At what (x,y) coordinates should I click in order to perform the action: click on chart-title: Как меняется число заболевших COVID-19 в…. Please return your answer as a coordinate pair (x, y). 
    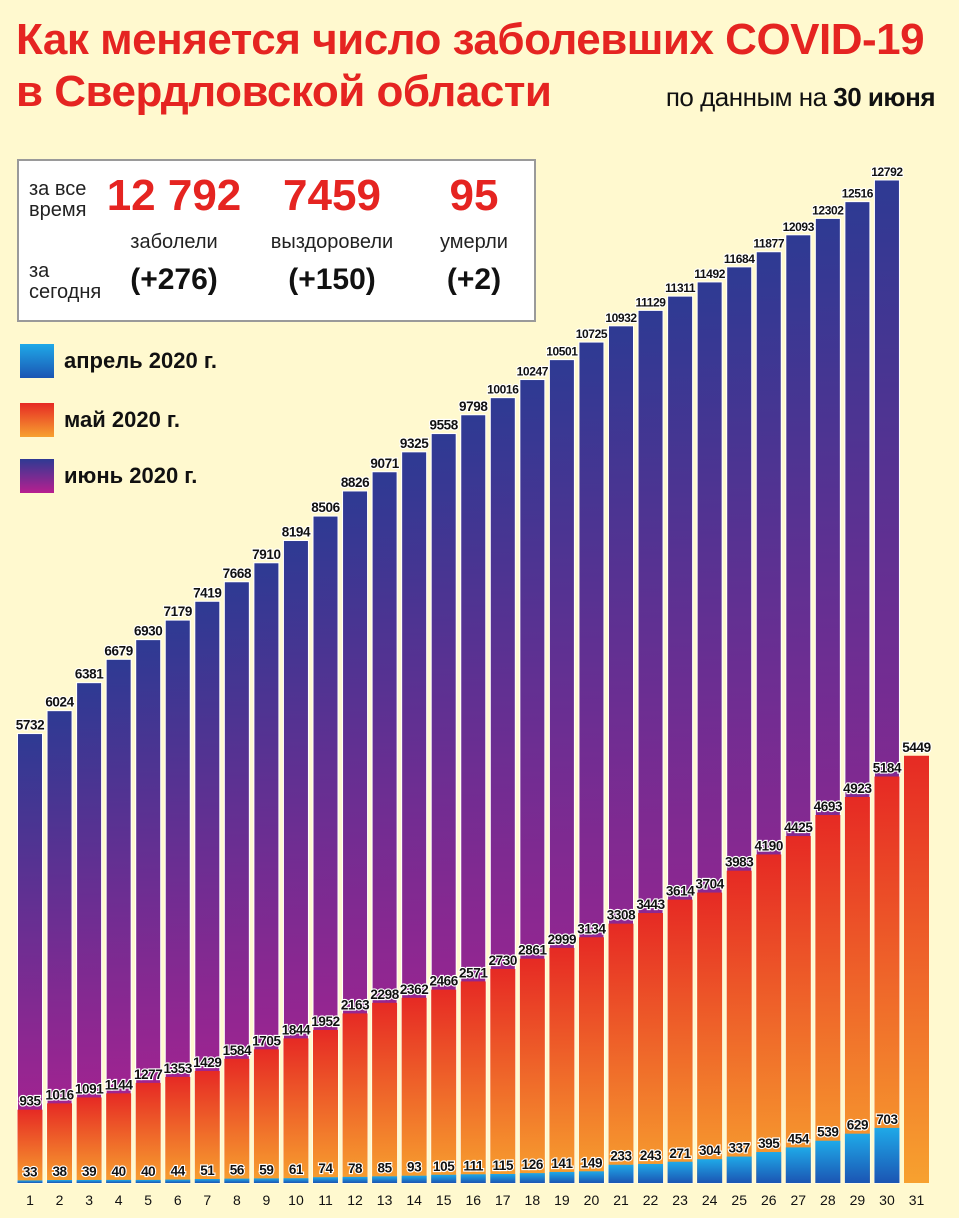
    Looking at the image, I should click on (470, 66).